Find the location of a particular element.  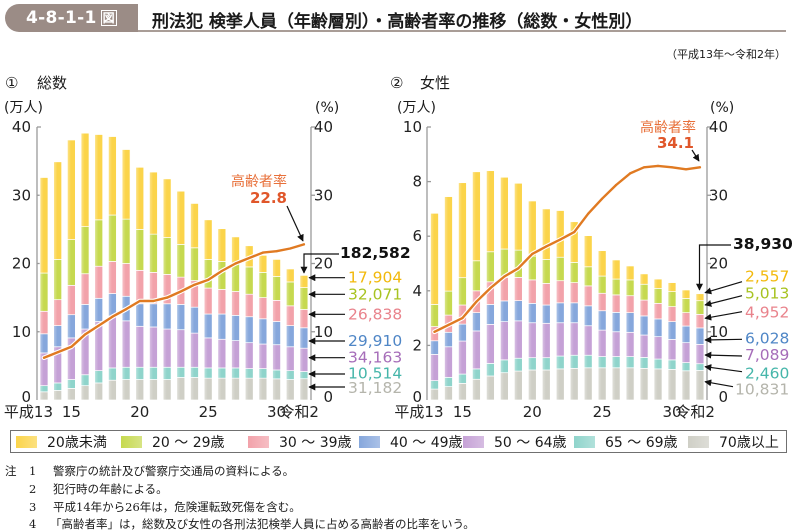

total-callout-arrow is located at coordinates (319, 263).